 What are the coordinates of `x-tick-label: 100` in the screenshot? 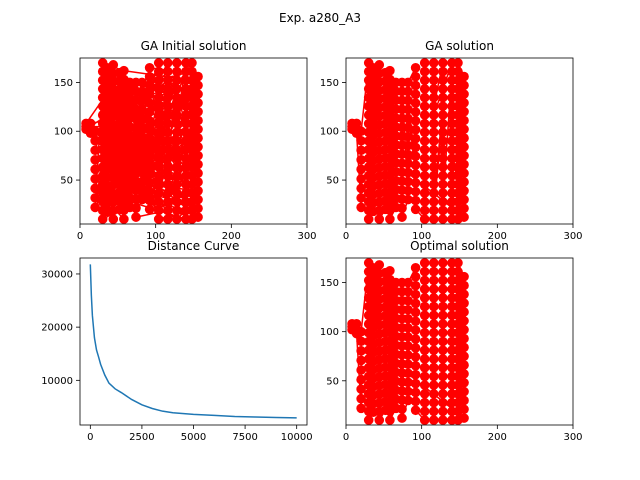 It's located at (421, 236).